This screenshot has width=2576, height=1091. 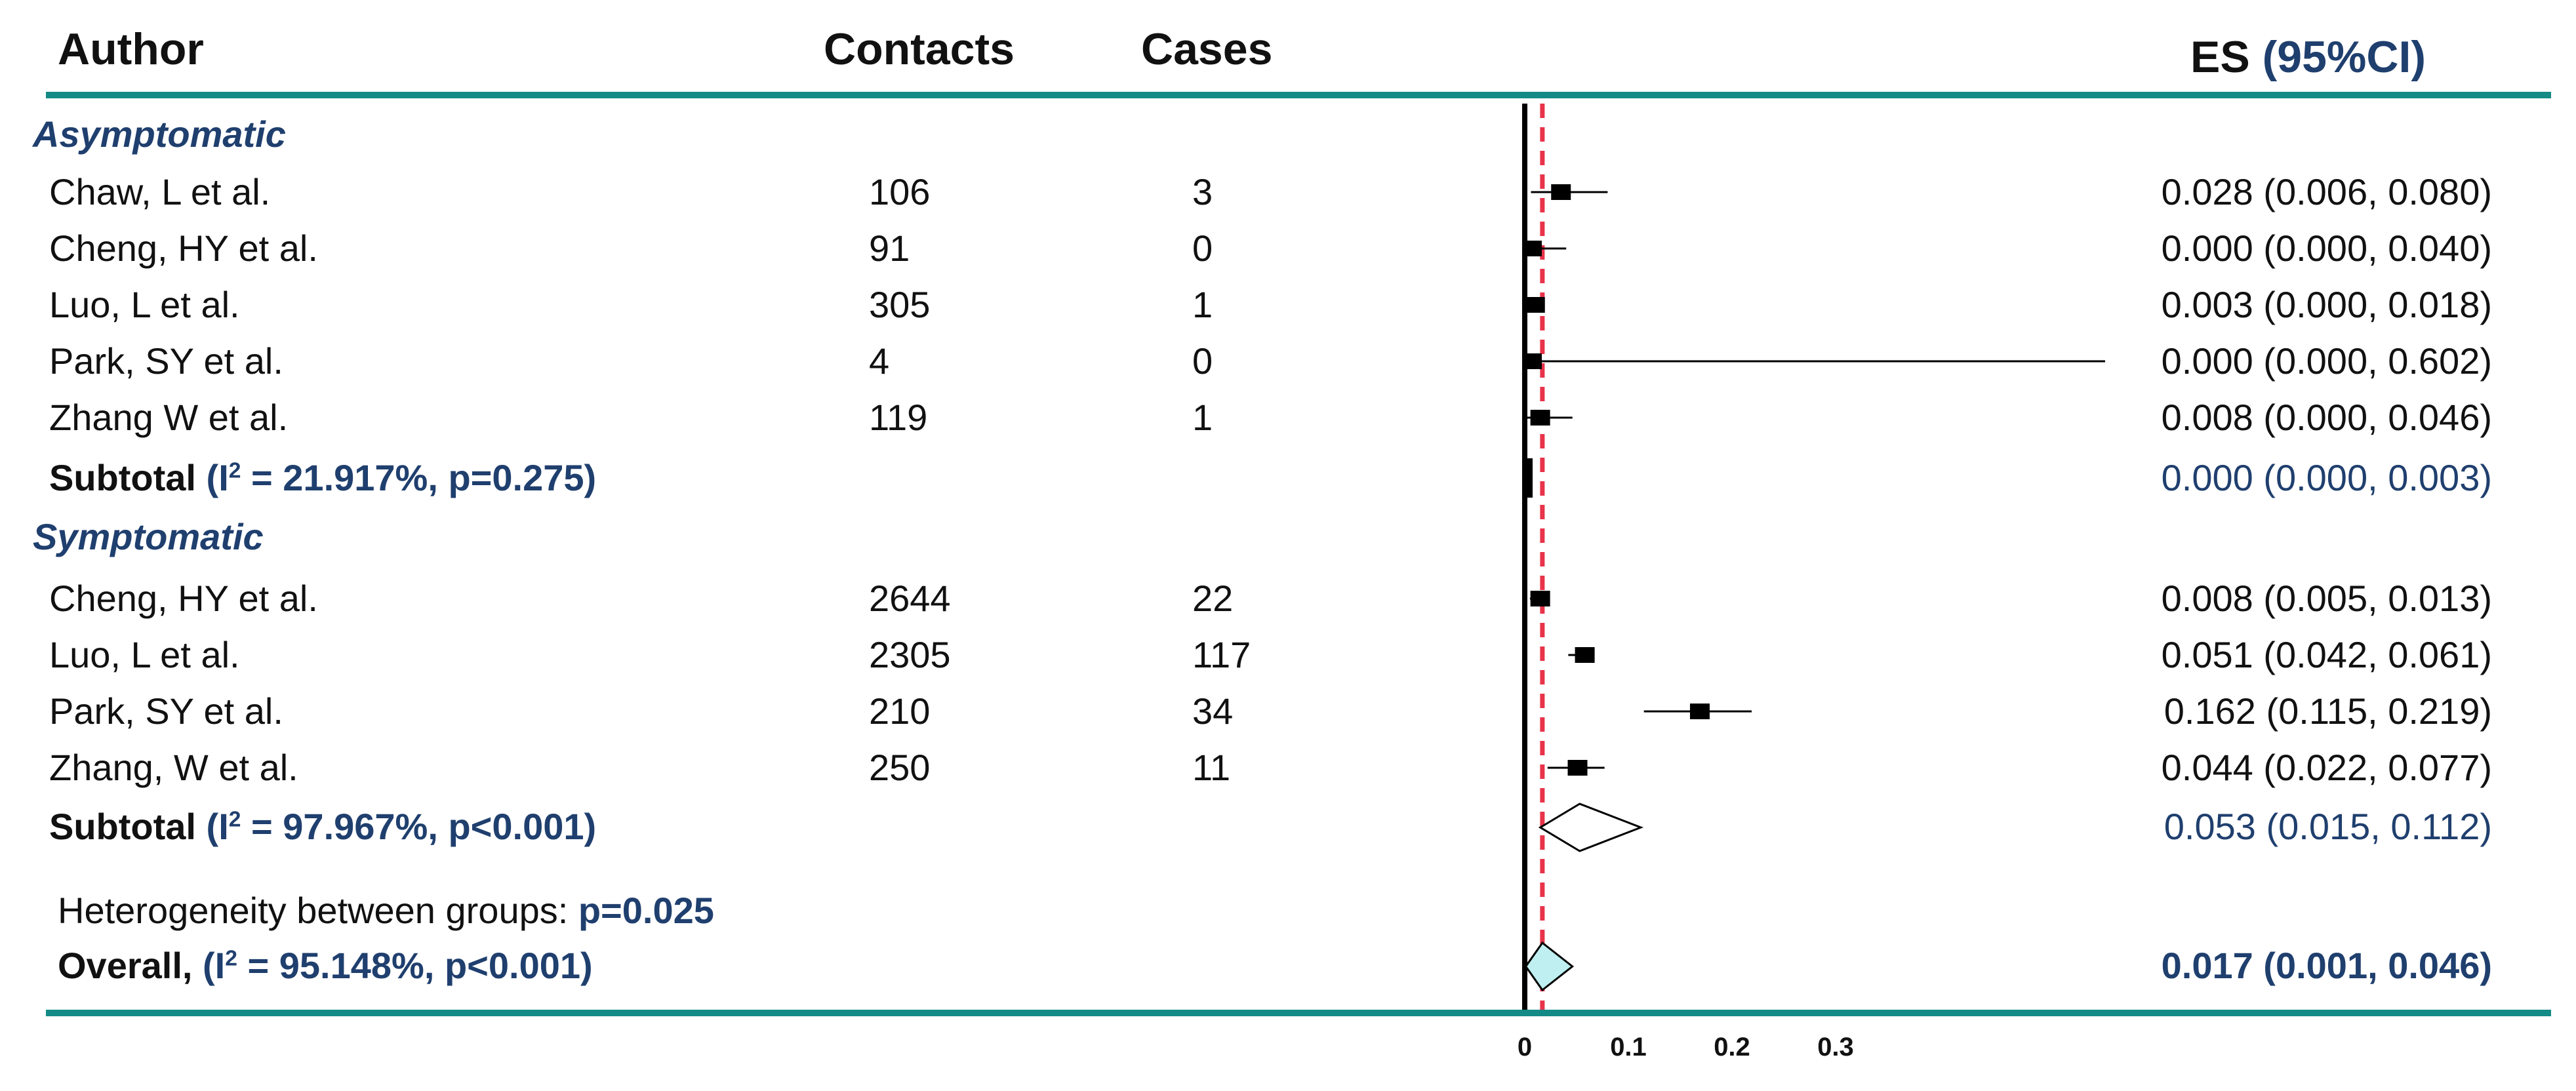 I want to click on study-cases: 11, so click(x=1211, y=767).